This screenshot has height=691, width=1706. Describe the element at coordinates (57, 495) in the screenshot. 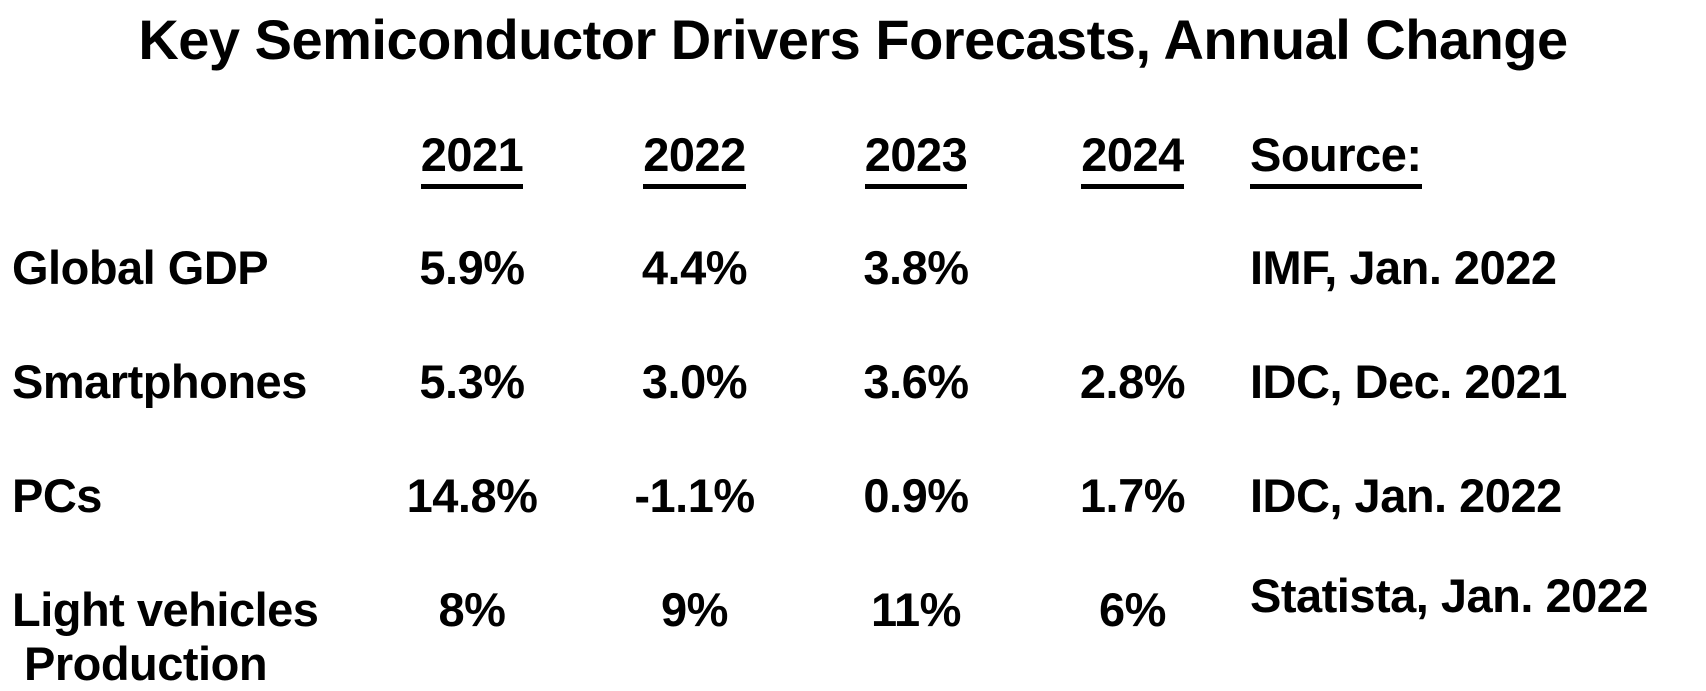

I see `row-label: PCs` at that location.